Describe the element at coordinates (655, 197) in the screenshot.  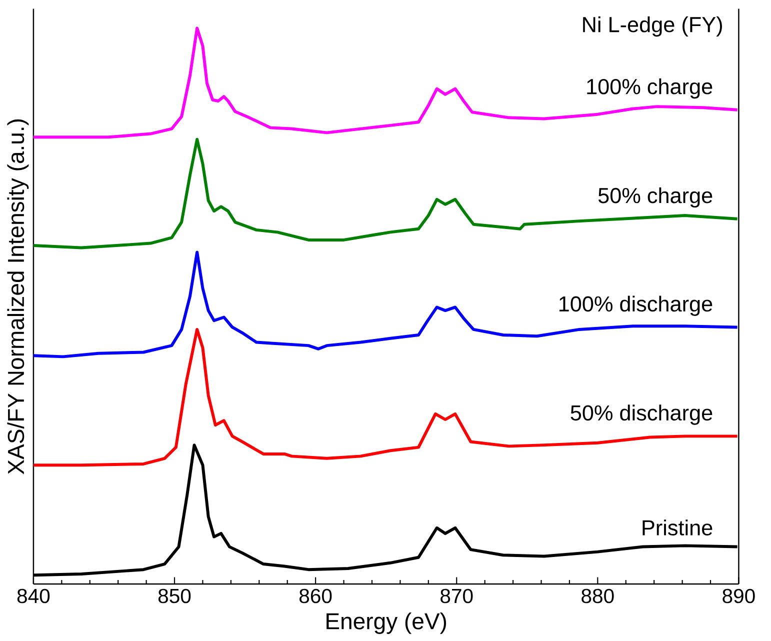
I see `series-label: 50% charge` at that location.